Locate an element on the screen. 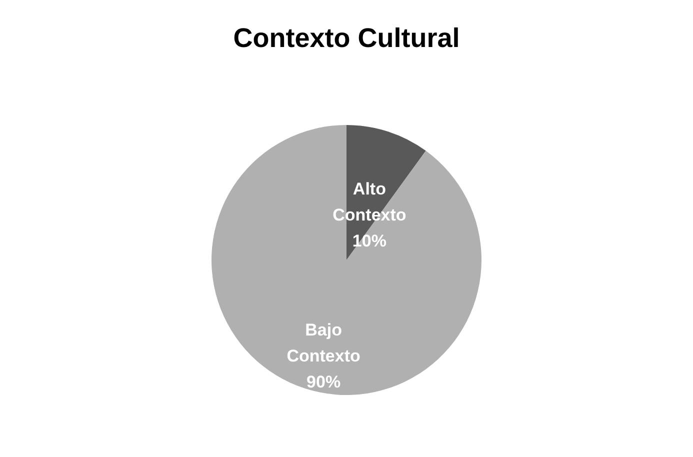  chart-title: Contexto Cultural is located at coordinates (346, 38).